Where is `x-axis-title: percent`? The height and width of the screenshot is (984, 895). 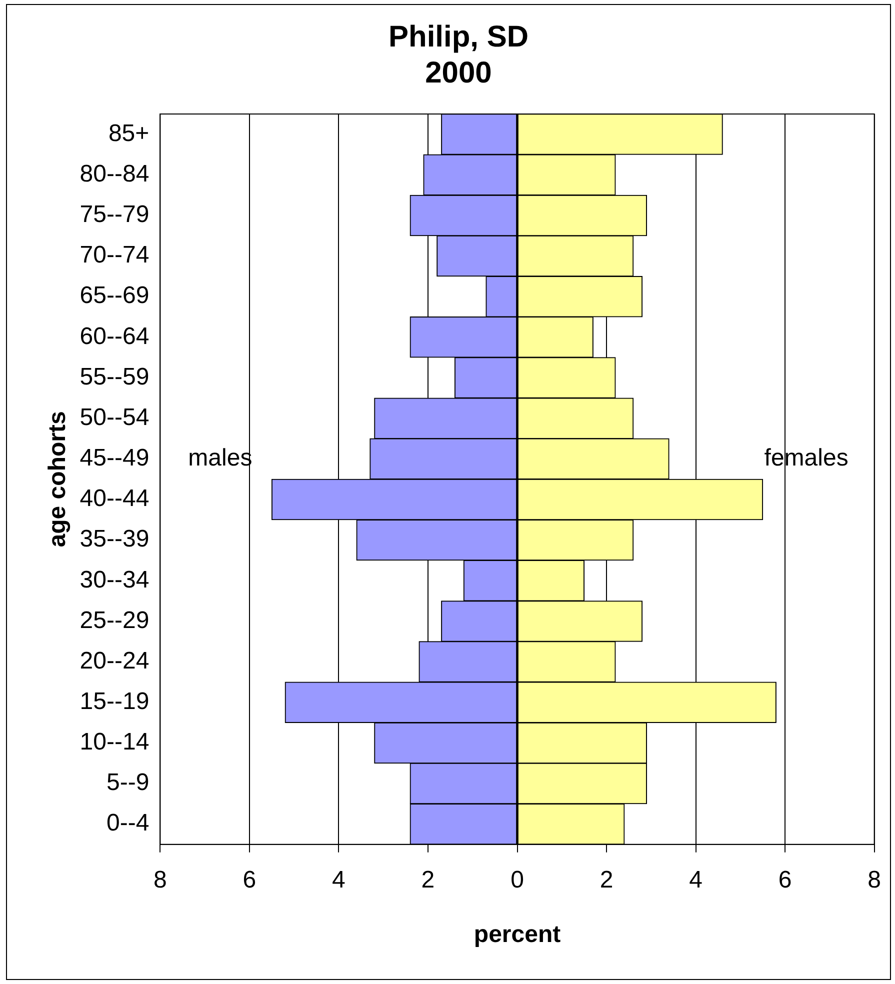 x-axis-title: percent is located at coordinates (517, 934).